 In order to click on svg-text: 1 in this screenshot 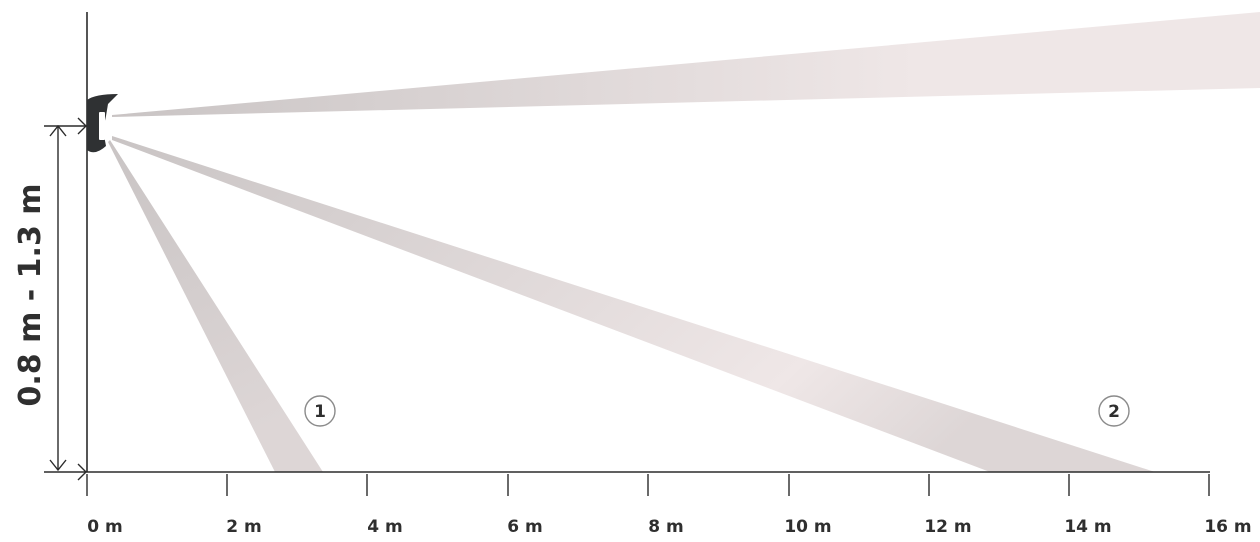, I will do `click(320, 412)`.